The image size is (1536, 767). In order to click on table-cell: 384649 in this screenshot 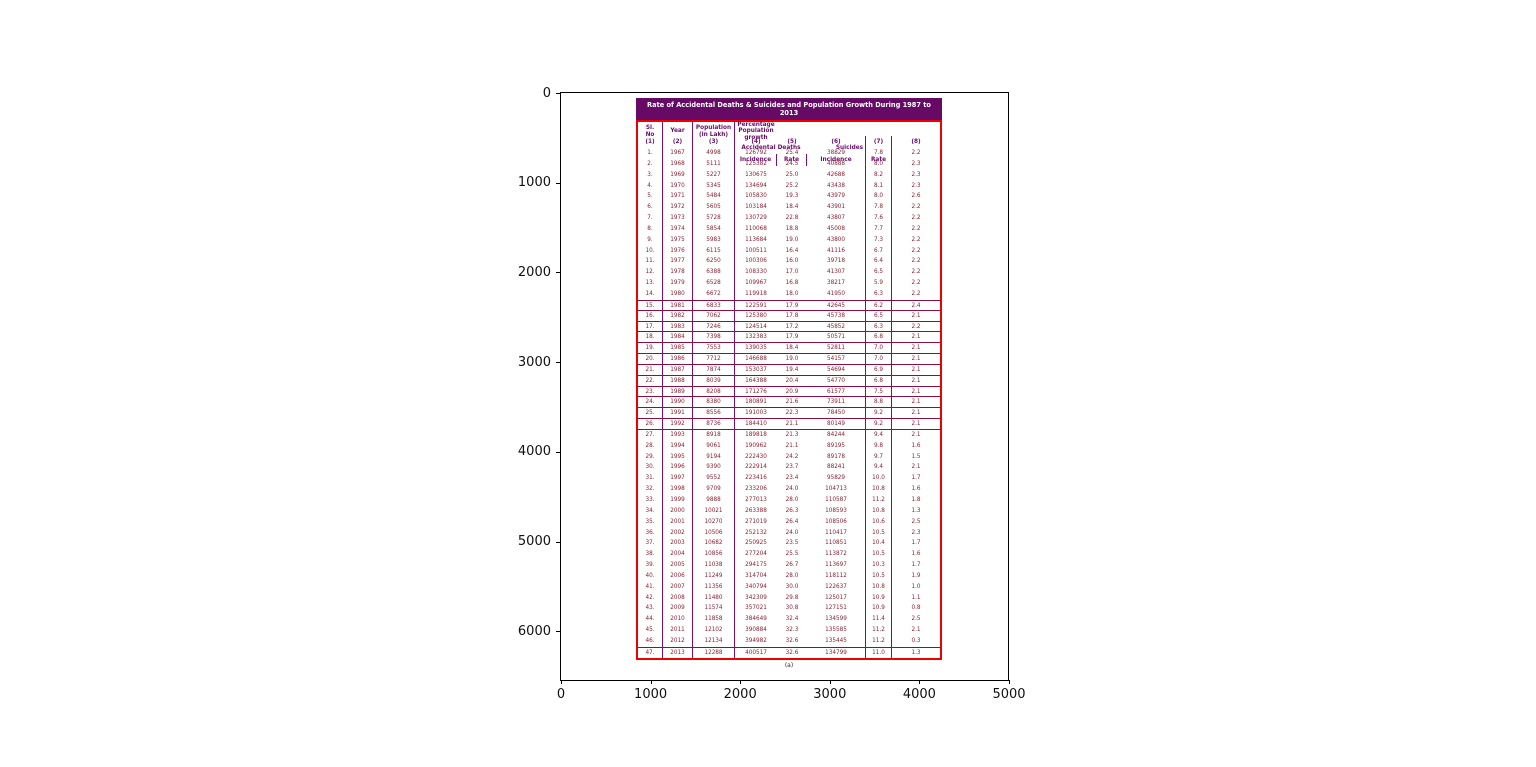, I will do `click(756, 619)`.